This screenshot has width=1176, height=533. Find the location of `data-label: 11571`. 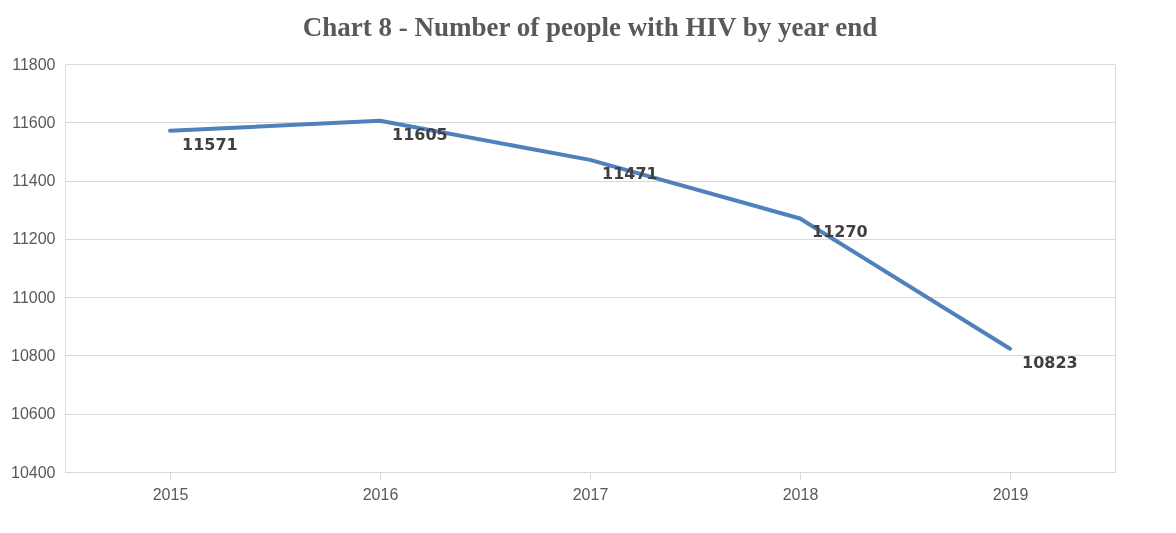

data-label: 11571 is located at coordinates (210, 144).